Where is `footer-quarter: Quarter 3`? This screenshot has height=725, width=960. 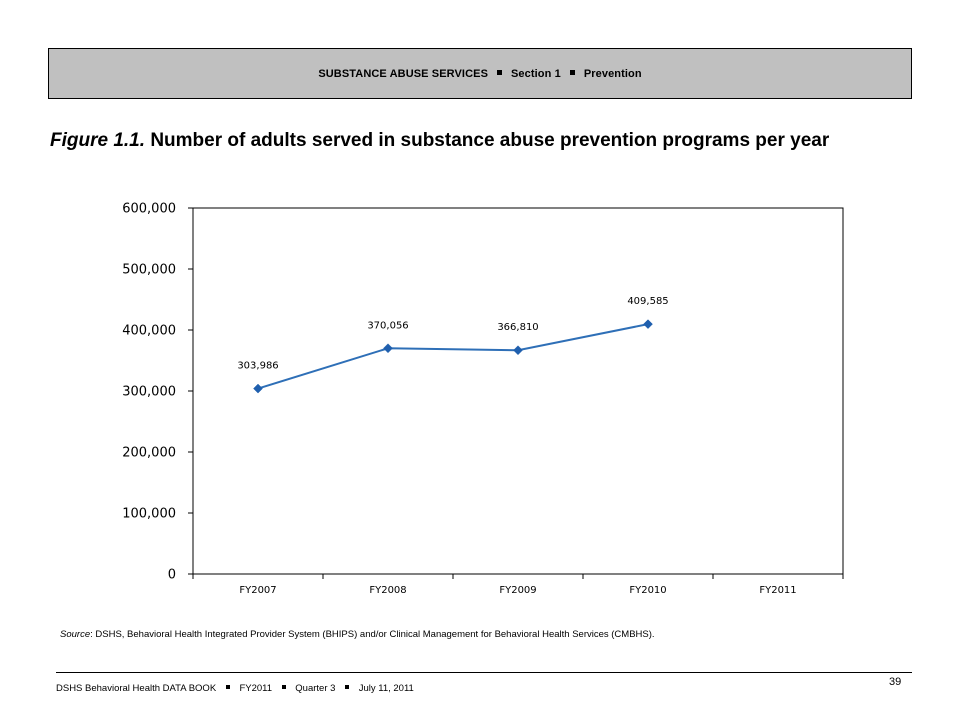
footer-quarter: Quarter 3 is located at coordinates (315, 688).